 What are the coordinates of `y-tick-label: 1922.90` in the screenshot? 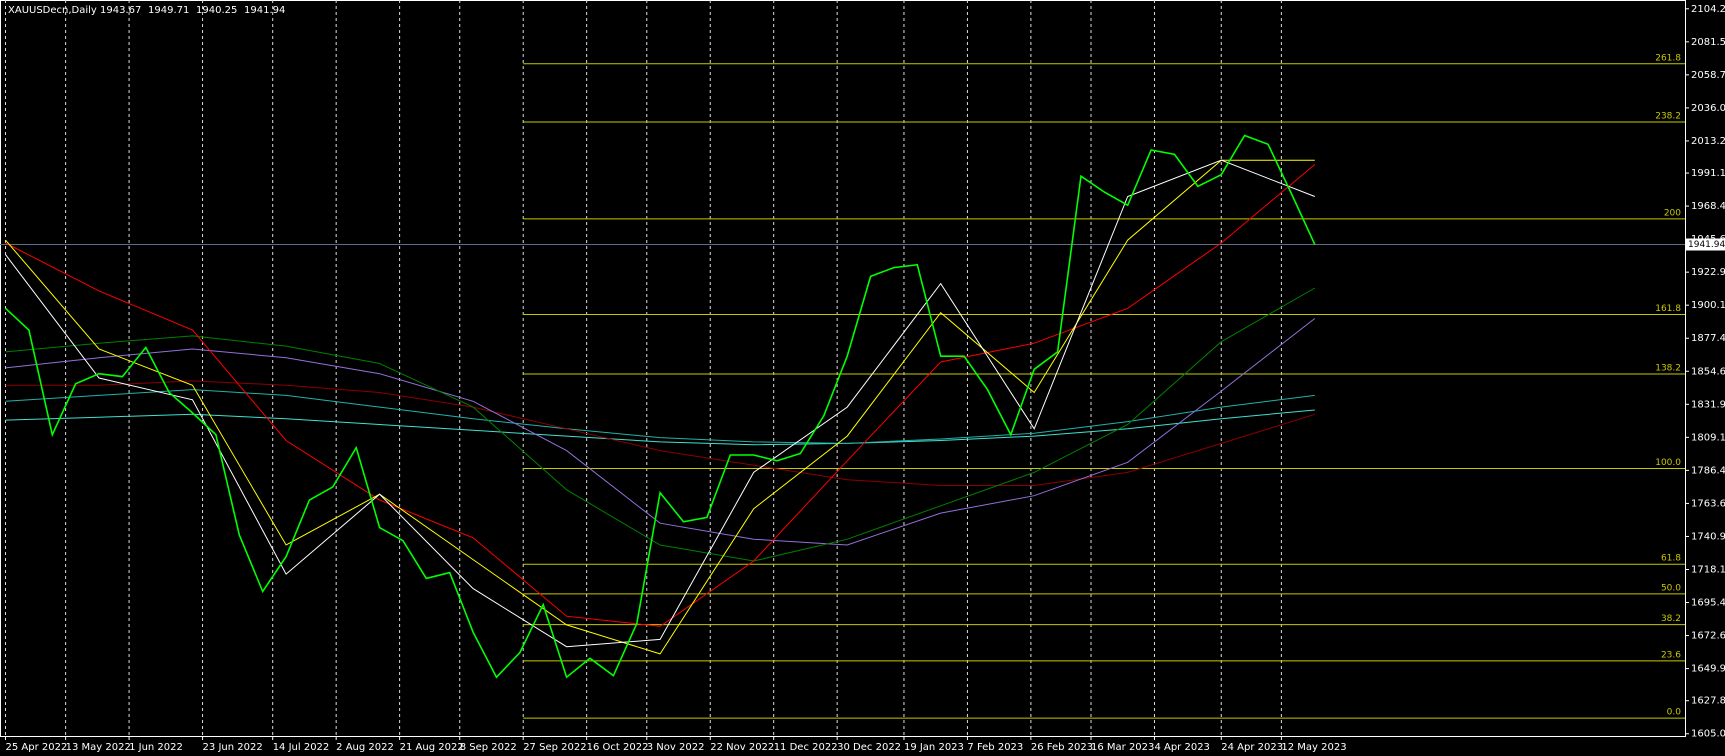 It's located at (1708, 272).